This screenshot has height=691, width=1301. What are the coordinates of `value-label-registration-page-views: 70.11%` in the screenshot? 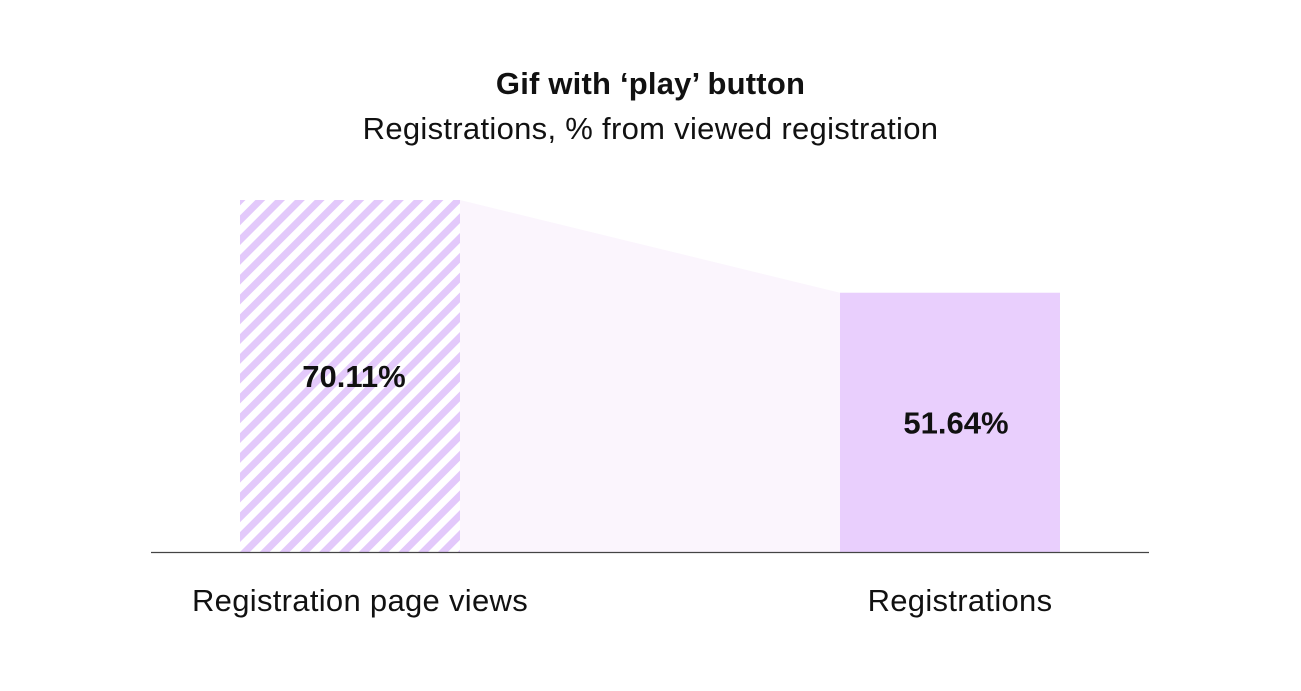 It's located at (353, 376).